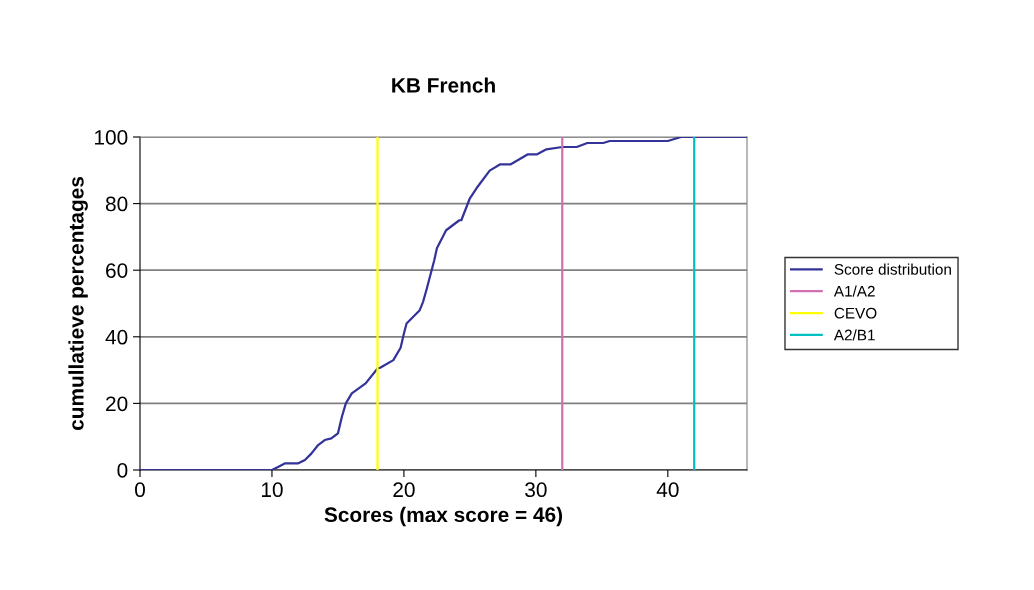 The height and width of the screenshot is (590, 1034). What do you see at coordinates (116, 204) in the screenshot?
I see `y-tick-label: 80` at bounding box center [116, 204].